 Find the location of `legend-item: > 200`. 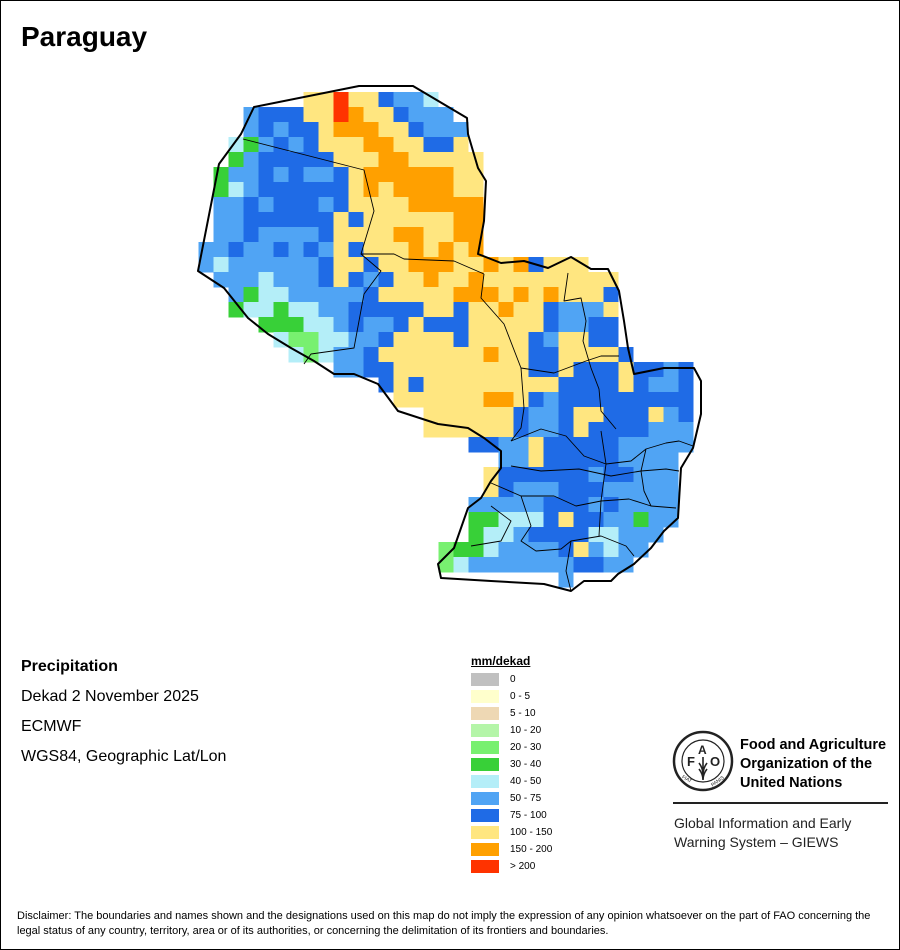

legend-item: > 200 is located at coordinates (511, 866).